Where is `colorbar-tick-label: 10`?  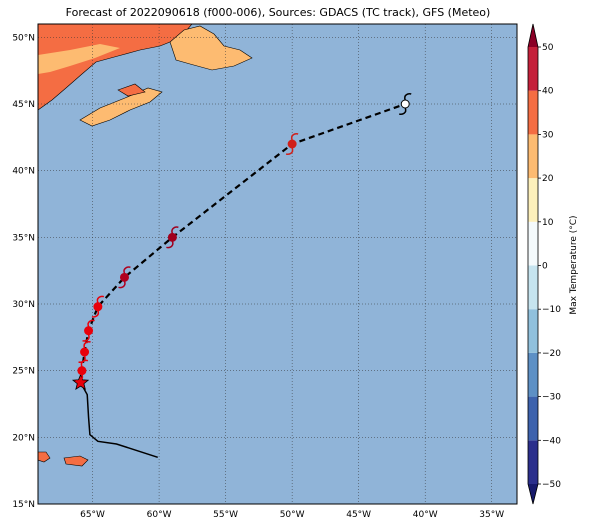 colorbar-tick-label: 10 is located at coordinates (548, 223).